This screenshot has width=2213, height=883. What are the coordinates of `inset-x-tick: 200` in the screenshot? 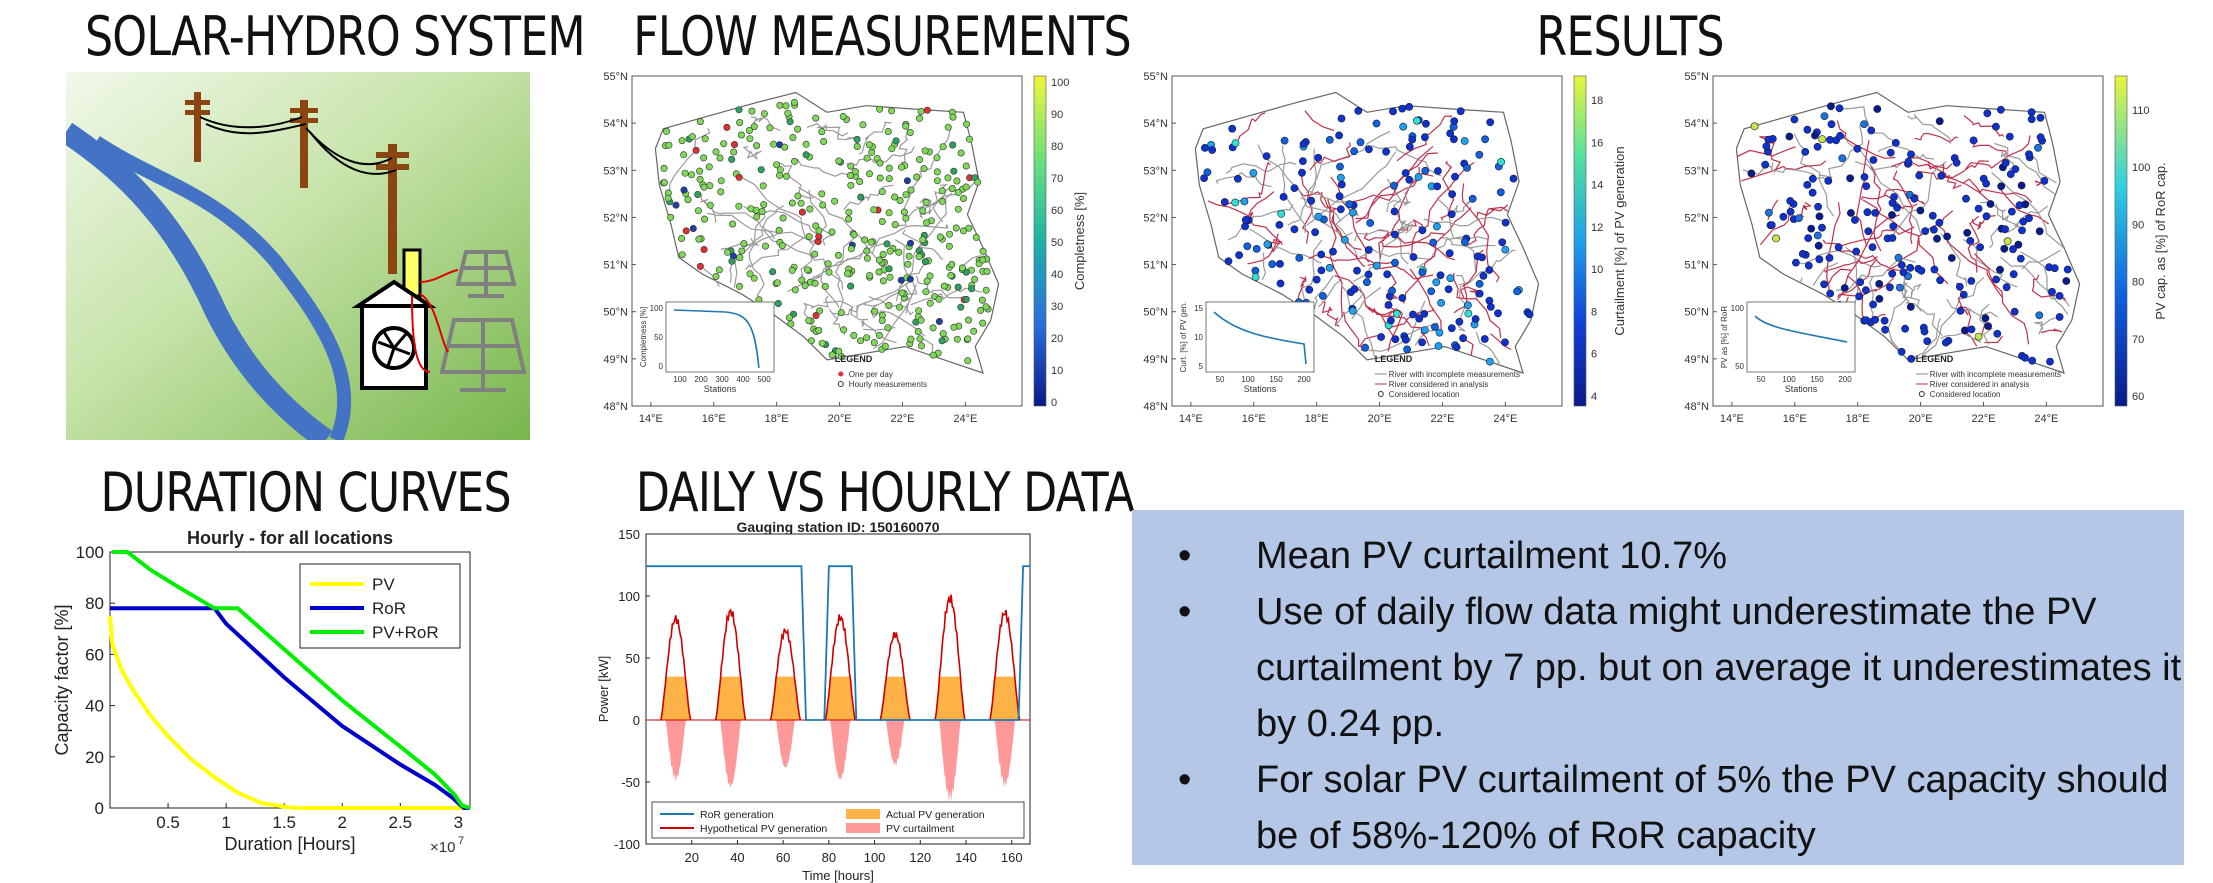 It's located at (1304, 379).